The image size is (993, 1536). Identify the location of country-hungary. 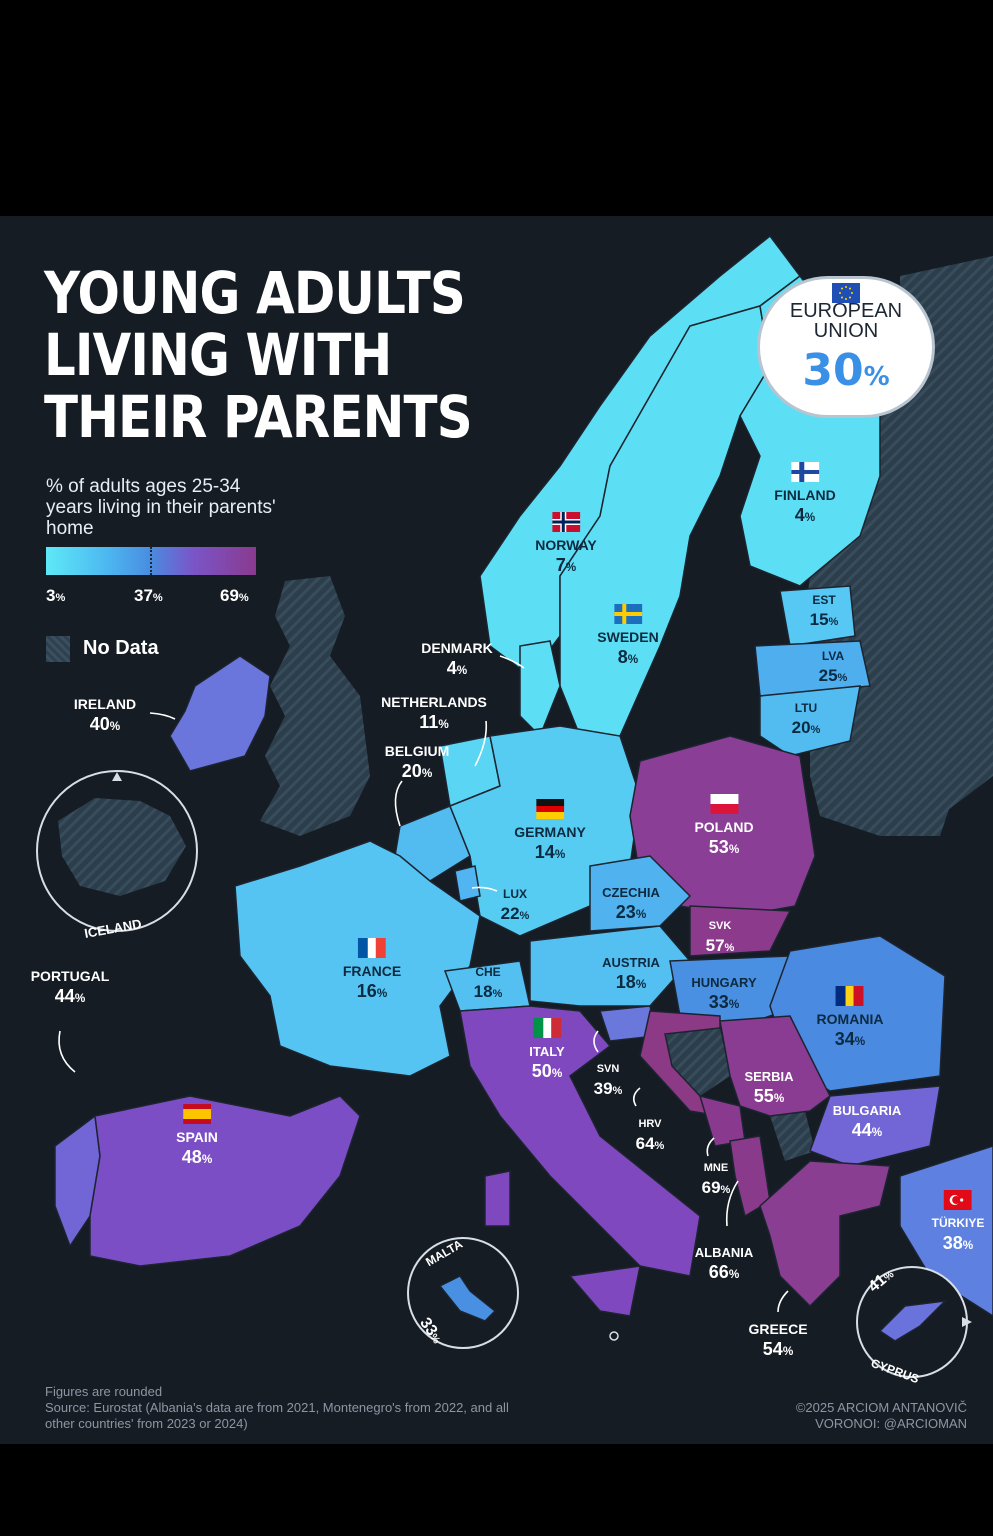
(735, 991).